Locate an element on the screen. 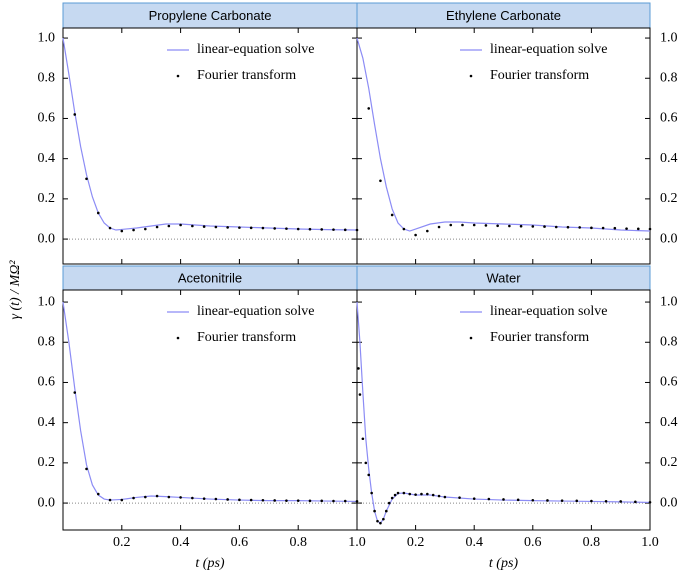 This screenshot has width=692, height=576. x-tick-label: 0.6 is located at coordinates (533, 542).